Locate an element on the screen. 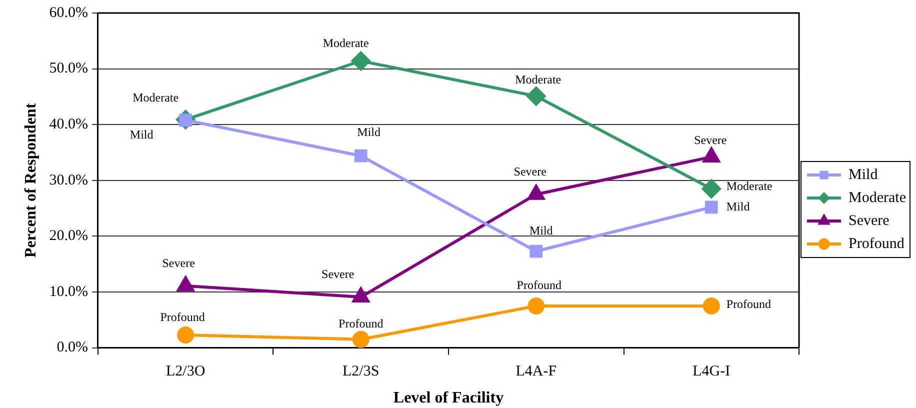  y-tick-label: 20.0% is located at coordinates (68, 236).